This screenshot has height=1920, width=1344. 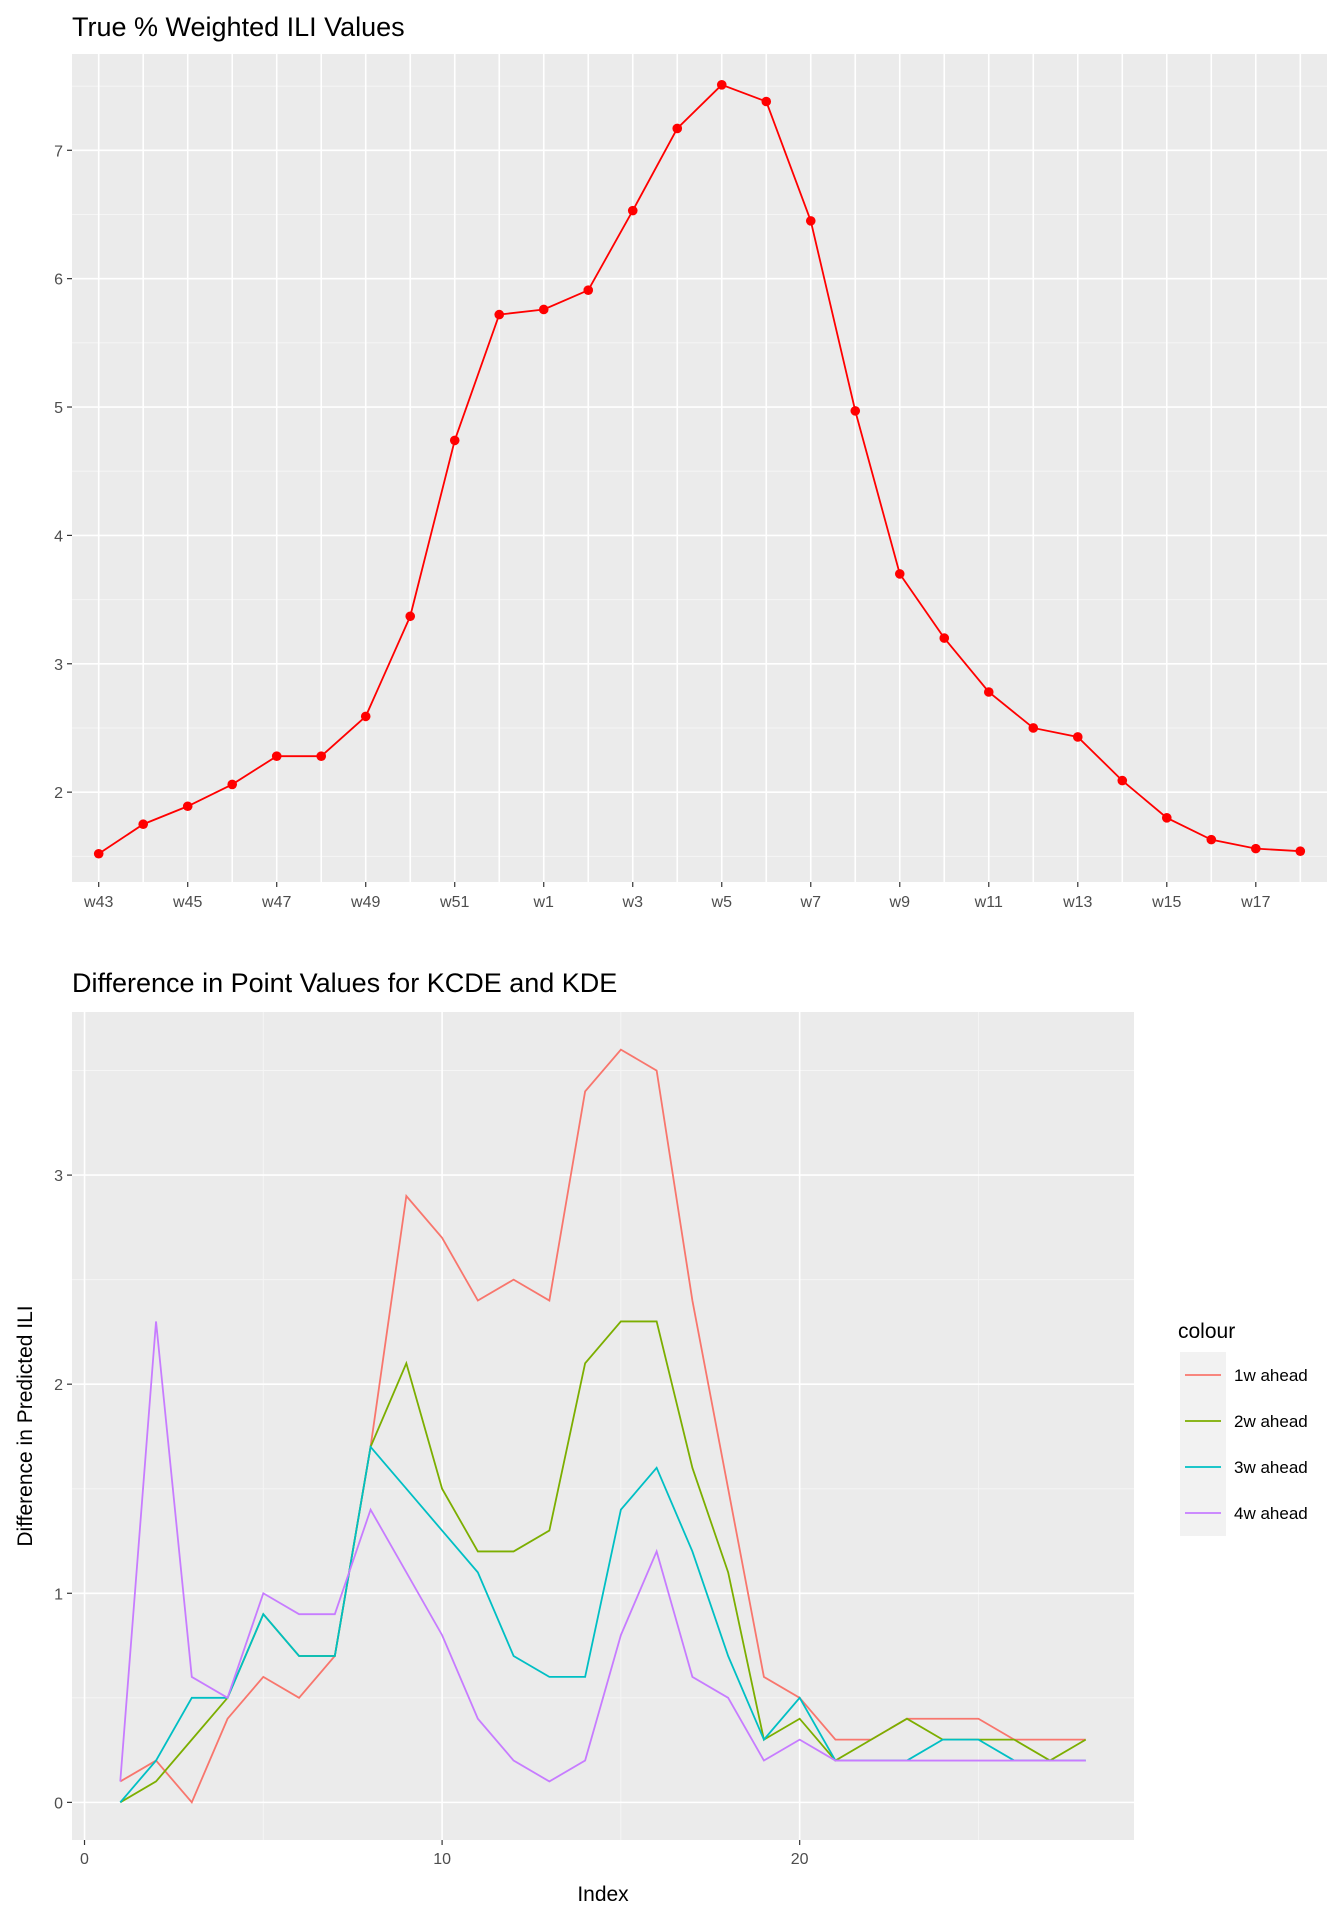 What do you see at coordinates (1077, 902) in the screenshot?
I see `x-tick-label: w13` at bounding box center [1077, 902].